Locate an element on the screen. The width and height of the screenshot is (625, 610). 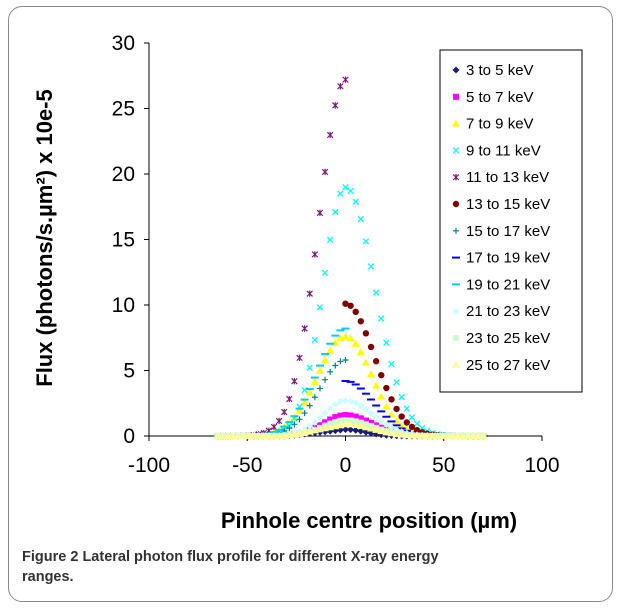
y-tick-label: 0 is located at coordinates (129, 436).